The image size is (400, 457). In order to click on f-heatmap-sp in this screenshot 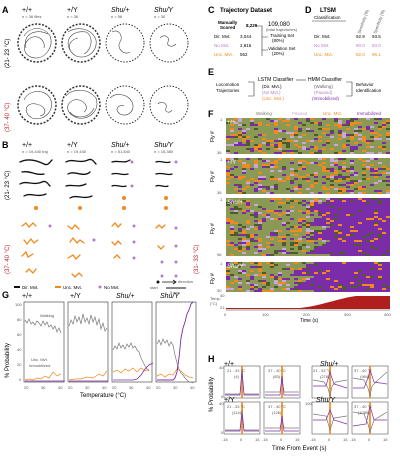, I will do `click(308, 227)`.